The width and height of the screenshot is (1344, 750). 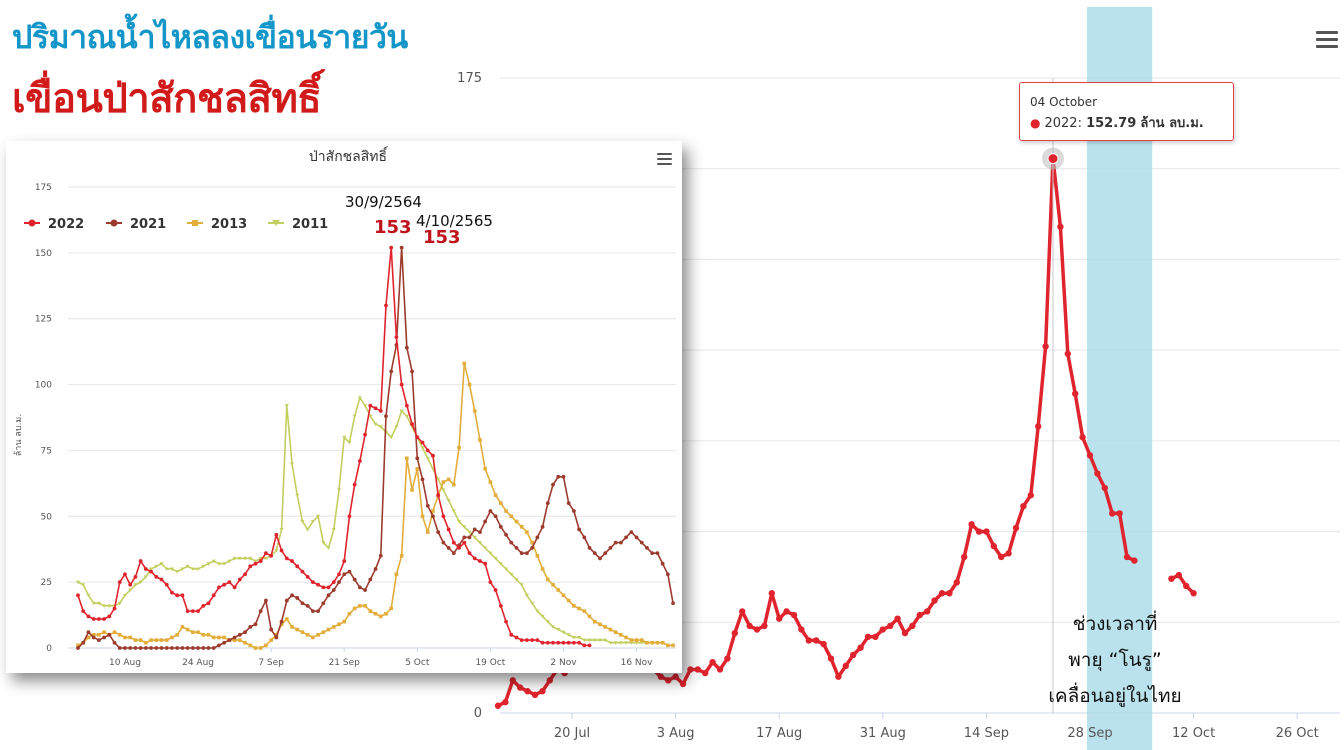 What do you see at coordinates (298, 224) in the screenshot?
I see `legend-item-2011: 2011` at bounding box center [298, 224].